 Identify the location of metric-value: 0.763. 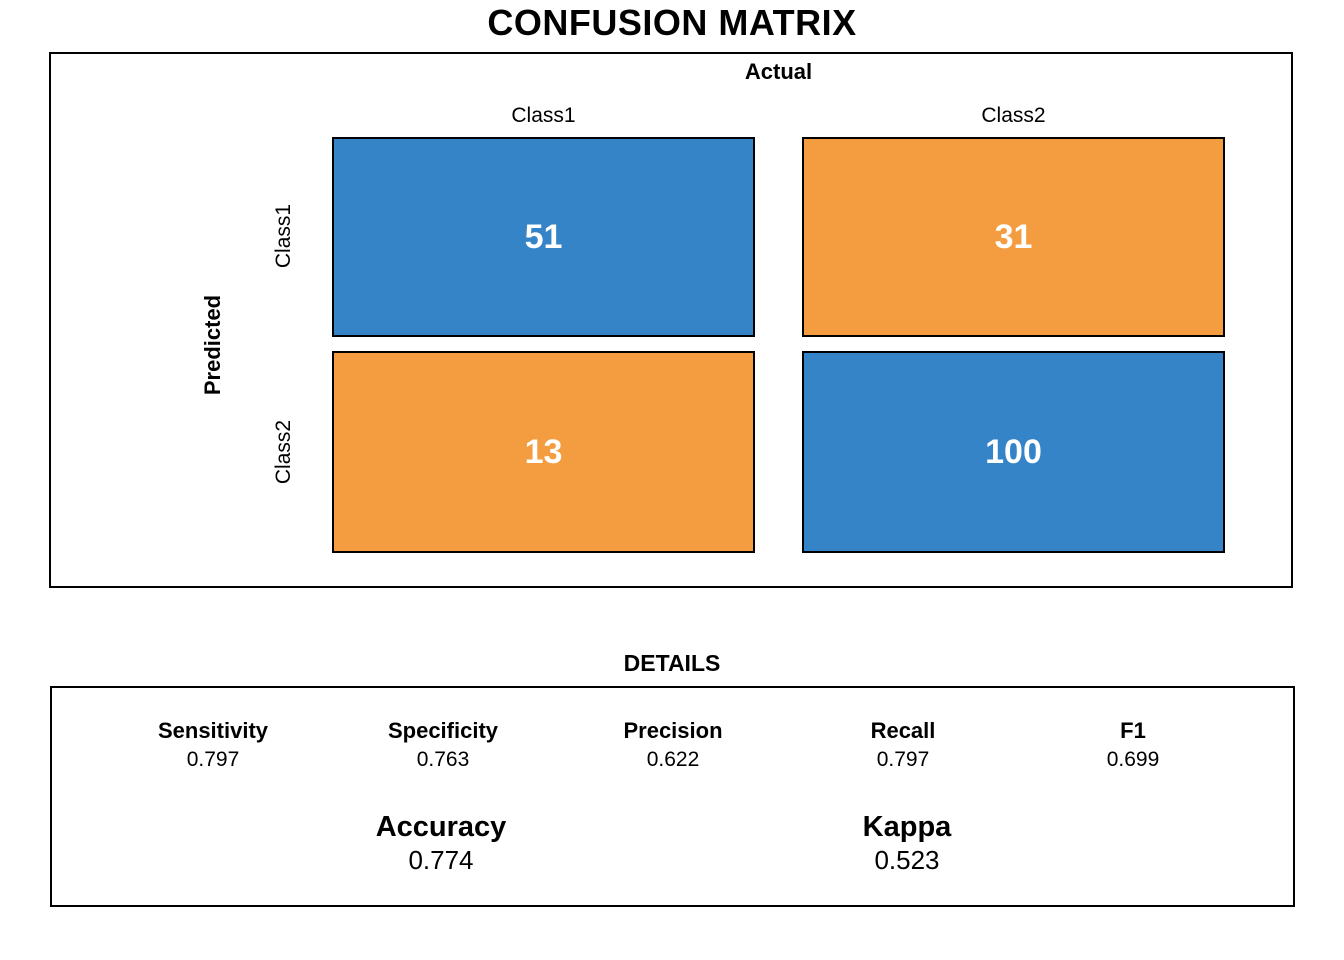
(443, 759).